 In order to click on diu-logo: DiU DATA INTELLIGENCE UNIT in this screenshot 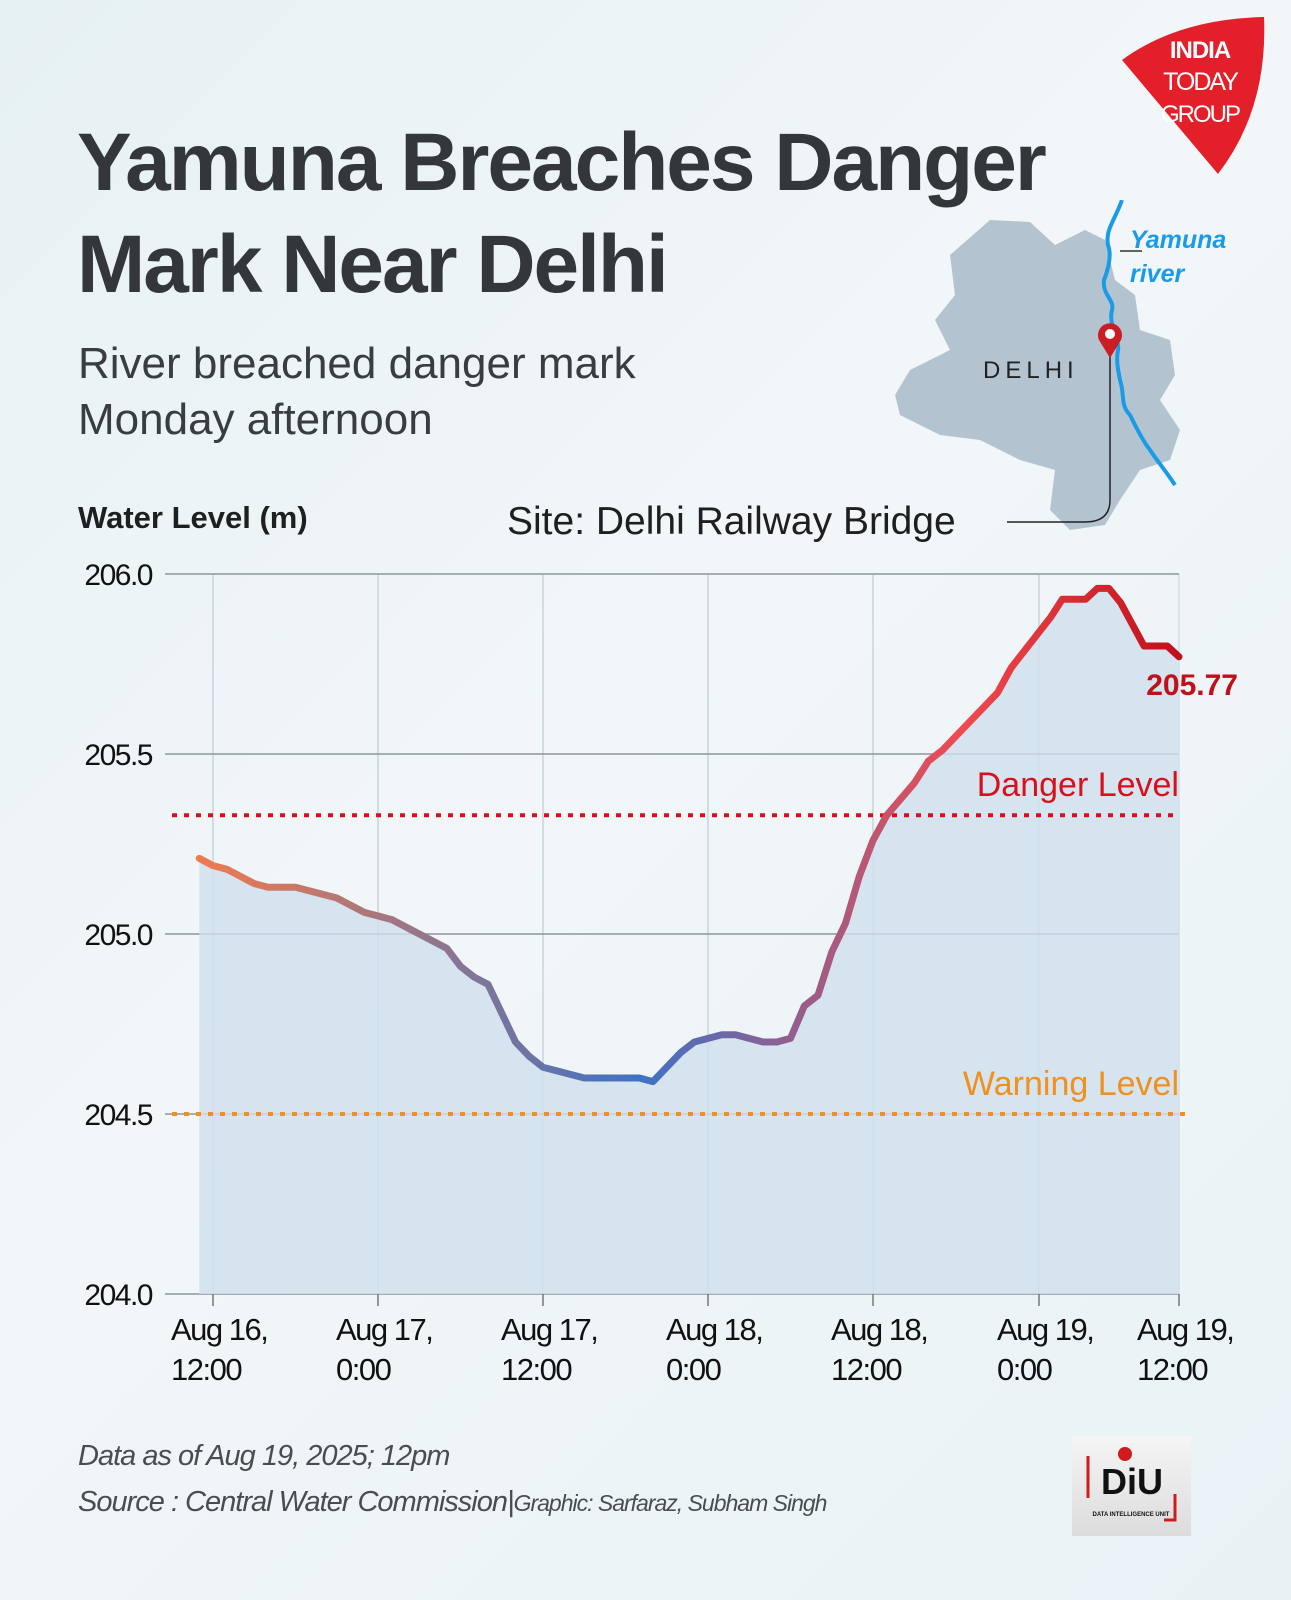, I will do `click(1131, 1486)`.